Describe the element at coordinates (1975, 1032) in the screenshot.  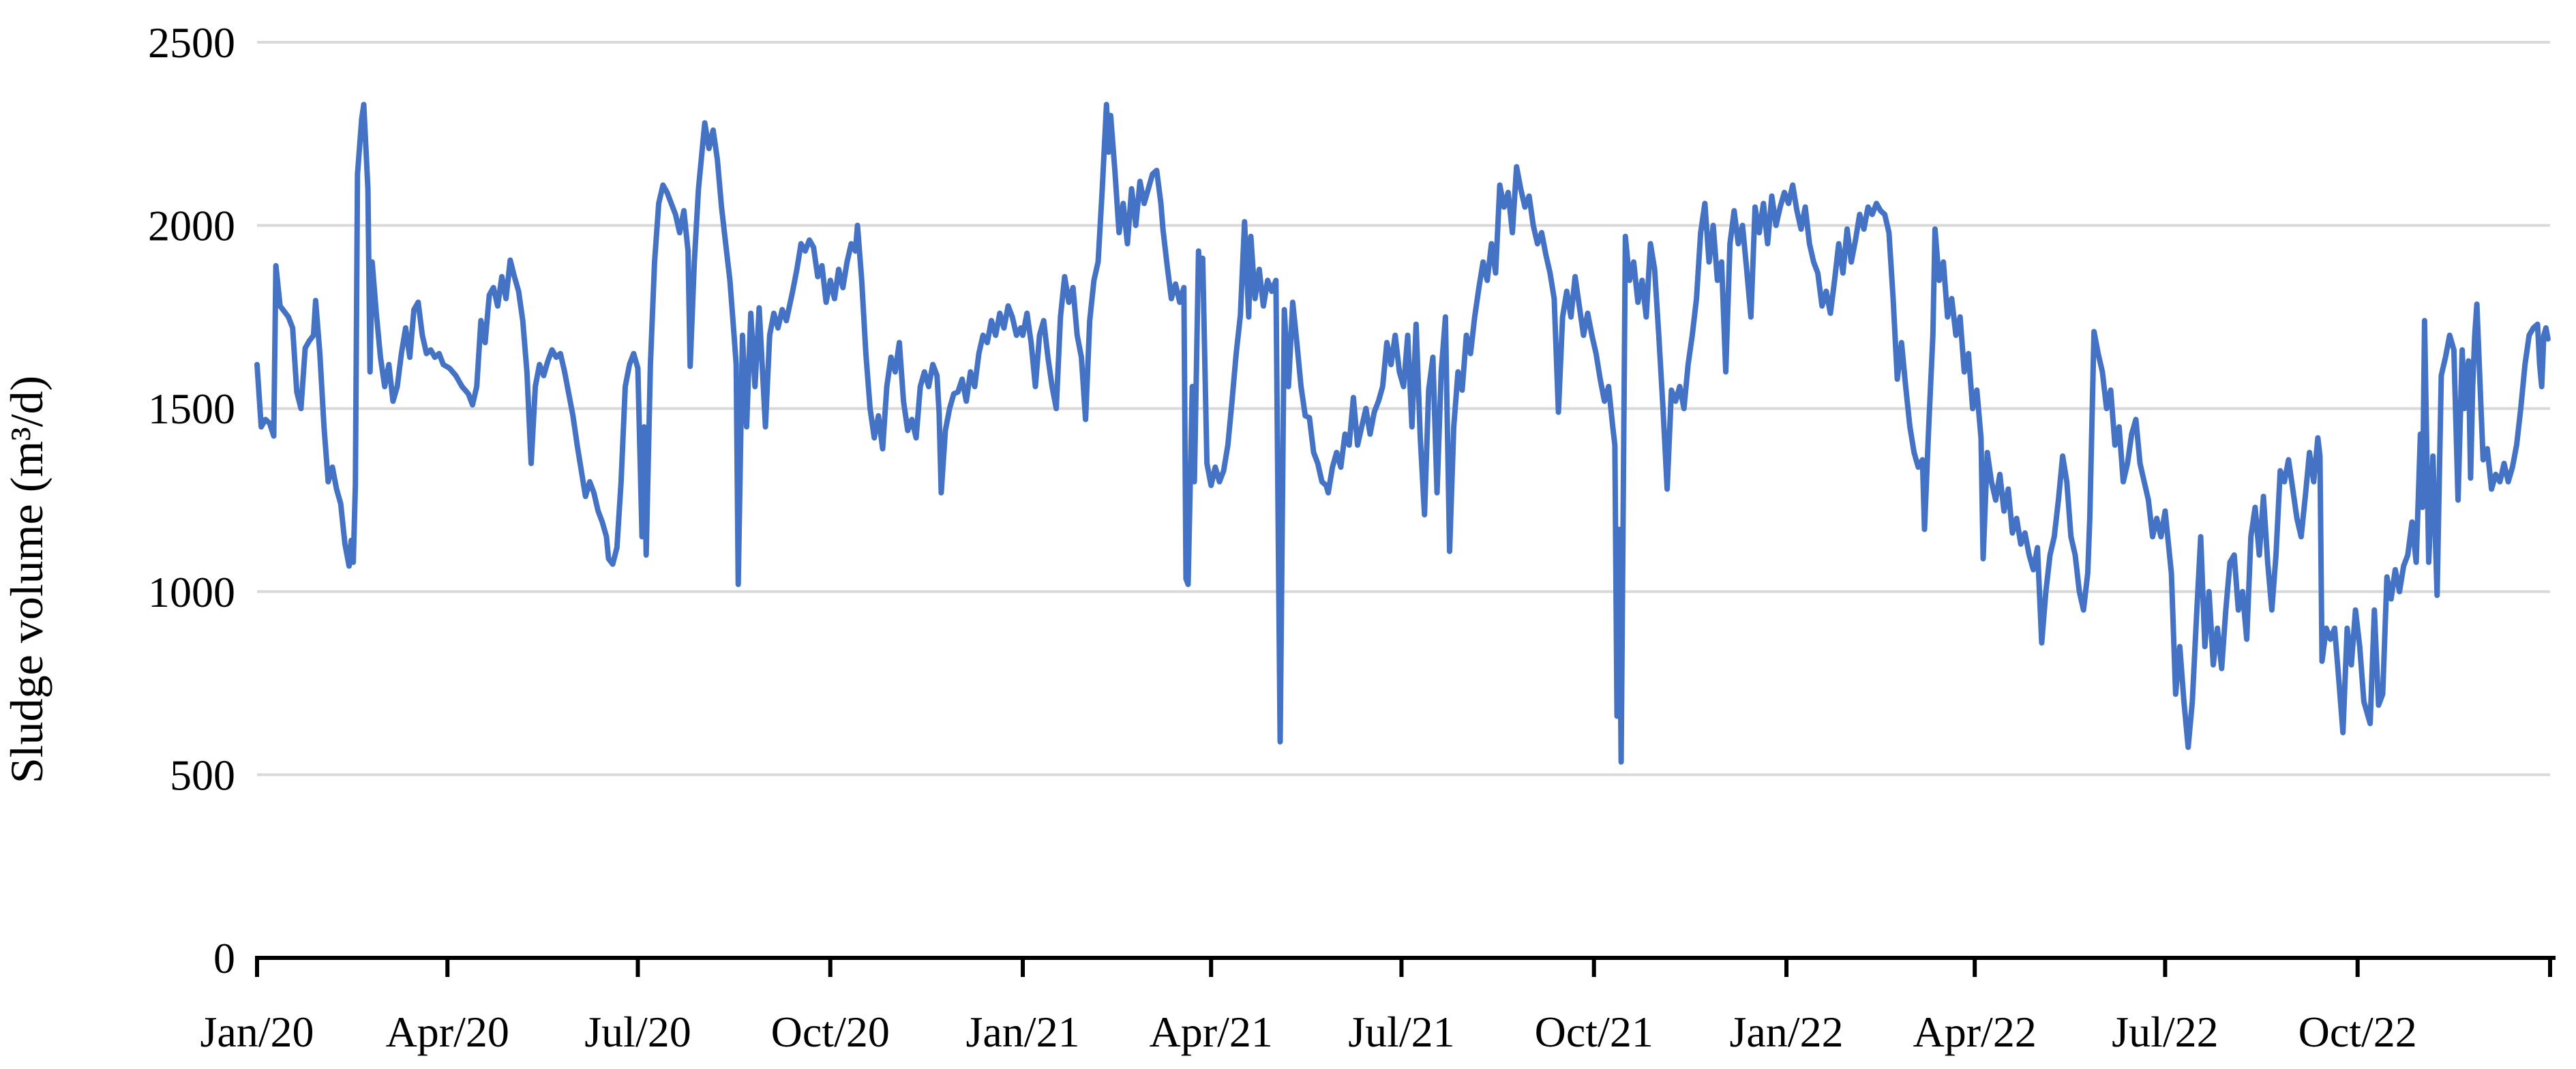
I see `x-tick-label: Apr/22` at that location.